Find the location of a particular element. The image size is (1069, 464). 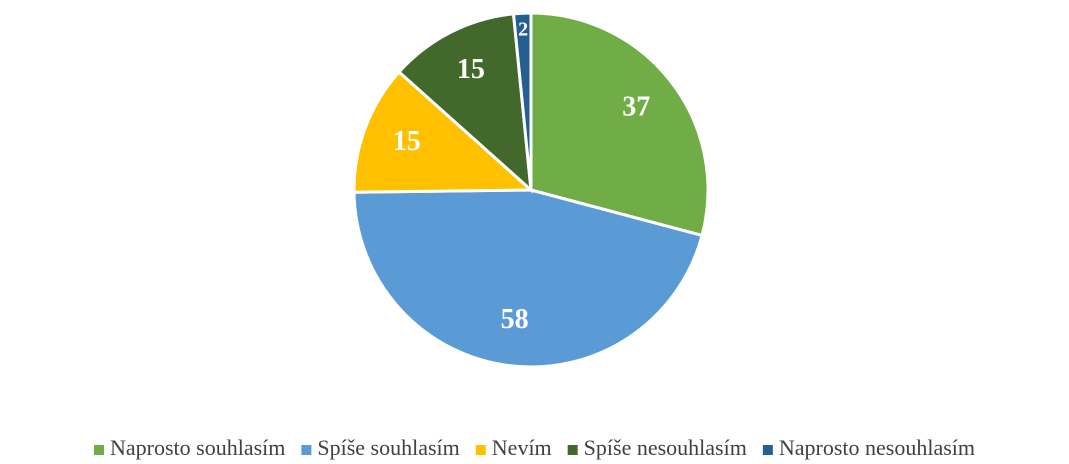

legend-label: Spíše souhlasím is located at coordinates (388, 447).